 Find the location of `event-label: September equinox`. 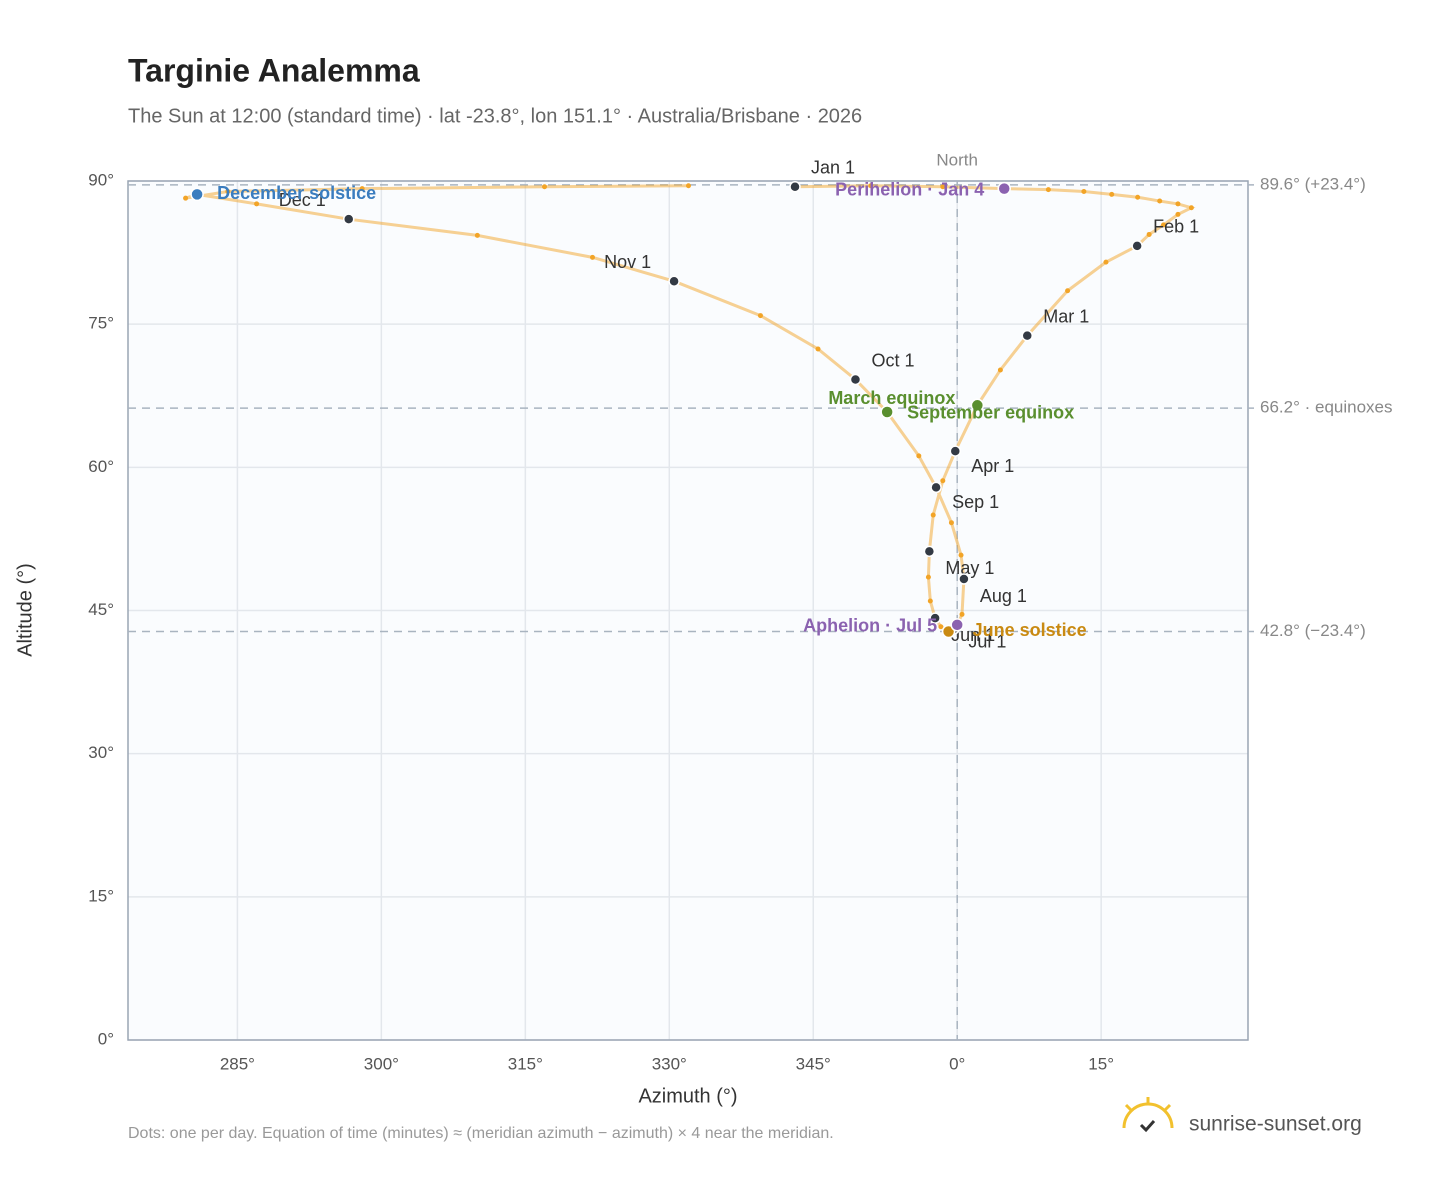

event-label: September equinox is located at coordinates (990, 413).